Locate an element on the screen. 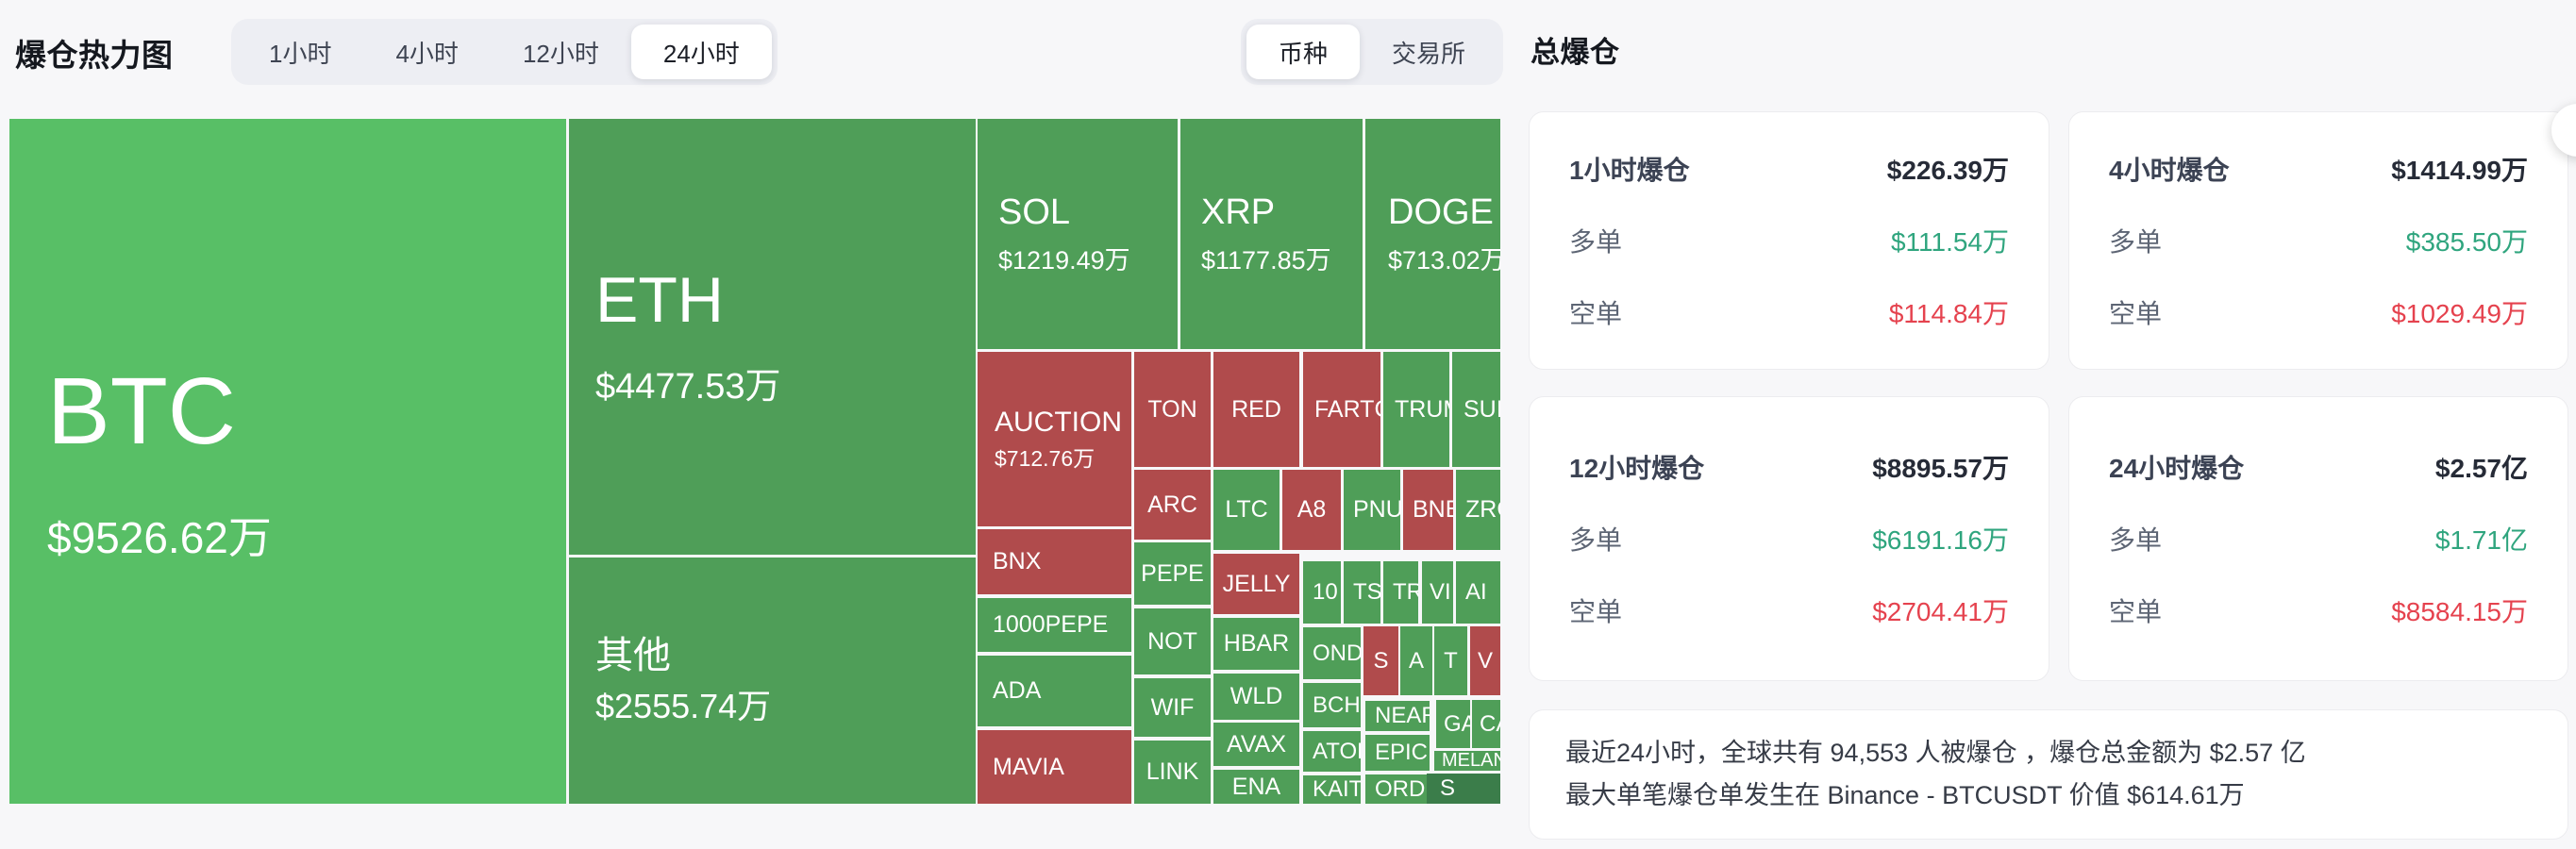  treemap-cell-DOGE: DOGE $713.02万 is located at coordinates (1432, 234).